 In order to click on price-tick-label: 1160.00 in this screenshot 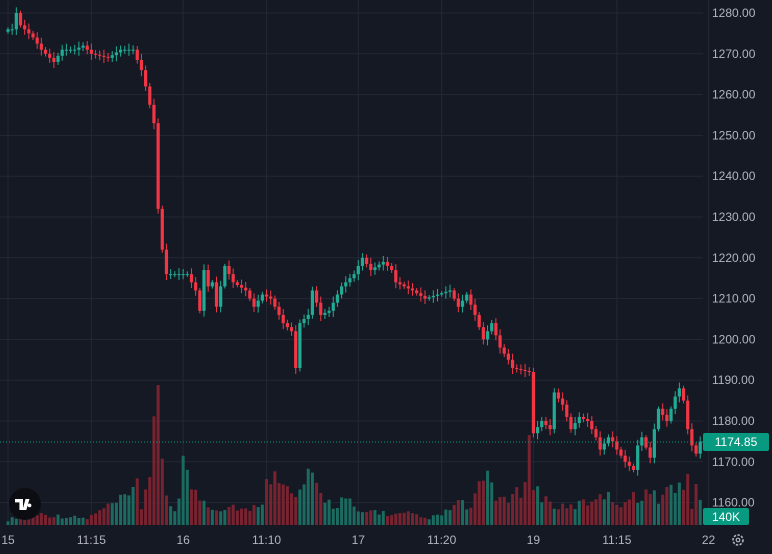, I will do `click(733, 503)`.